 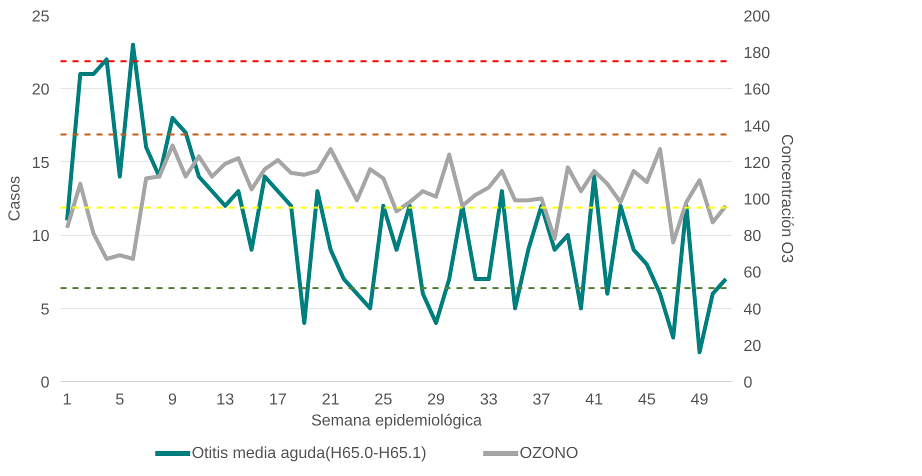 I want to click on y2-tick-label: 100, so click(x=757, y=200).